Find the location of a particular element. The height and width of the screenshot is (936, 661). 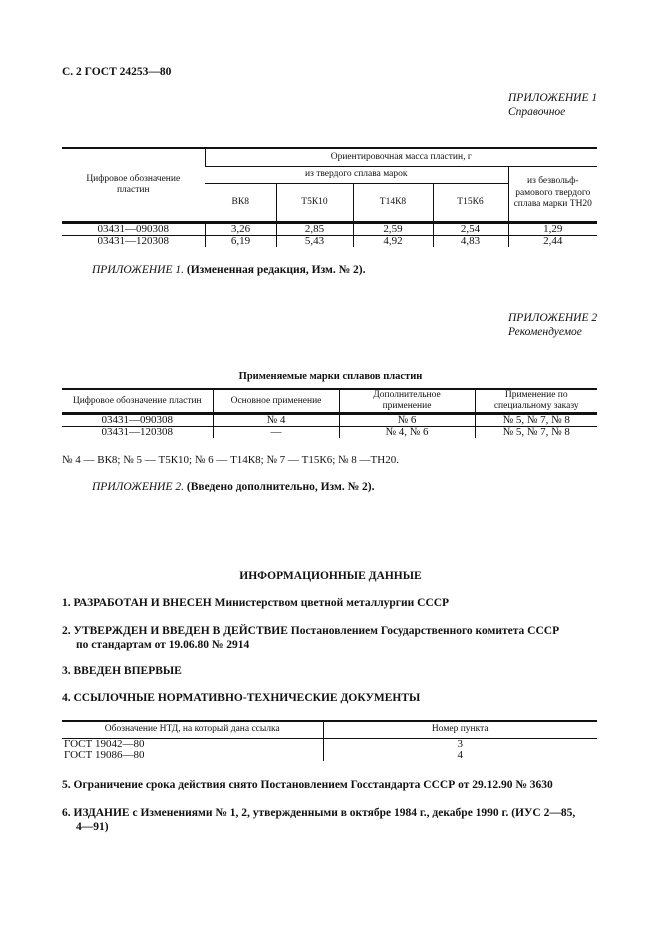

header-cell: Обозначение НТД, на который дана ссылка is located at coordinates (192, 729).